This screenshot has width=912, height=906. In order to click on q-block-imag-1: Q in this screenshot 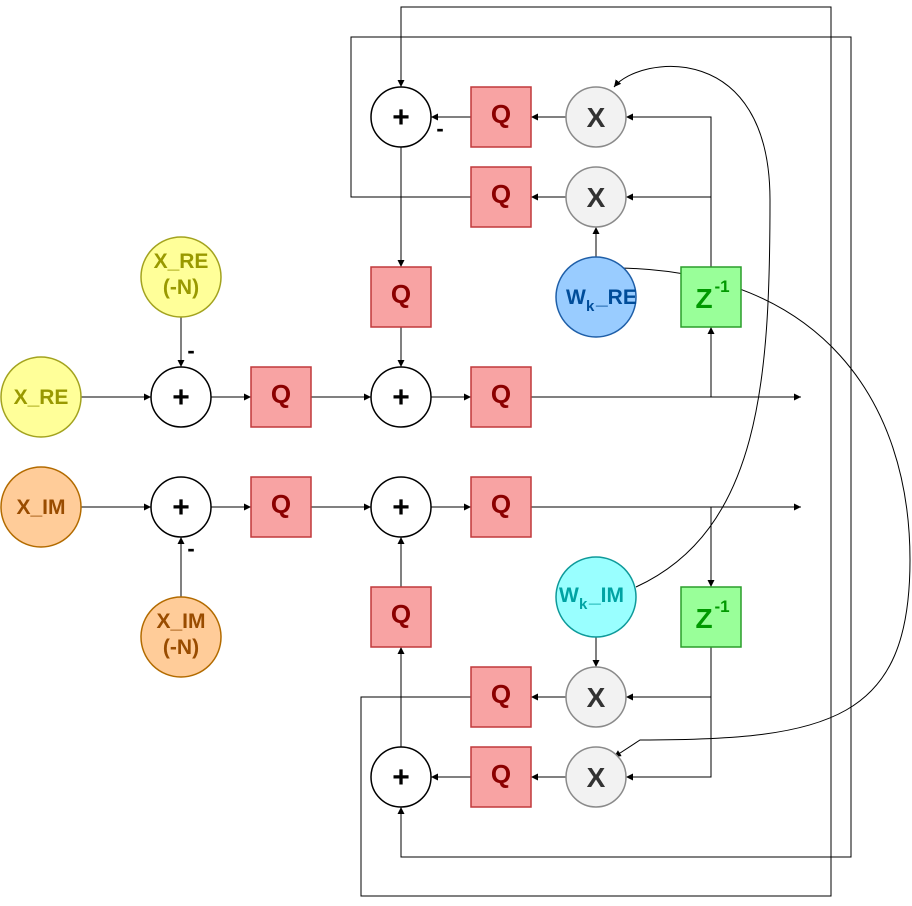, I will do `click(281, 507)`.